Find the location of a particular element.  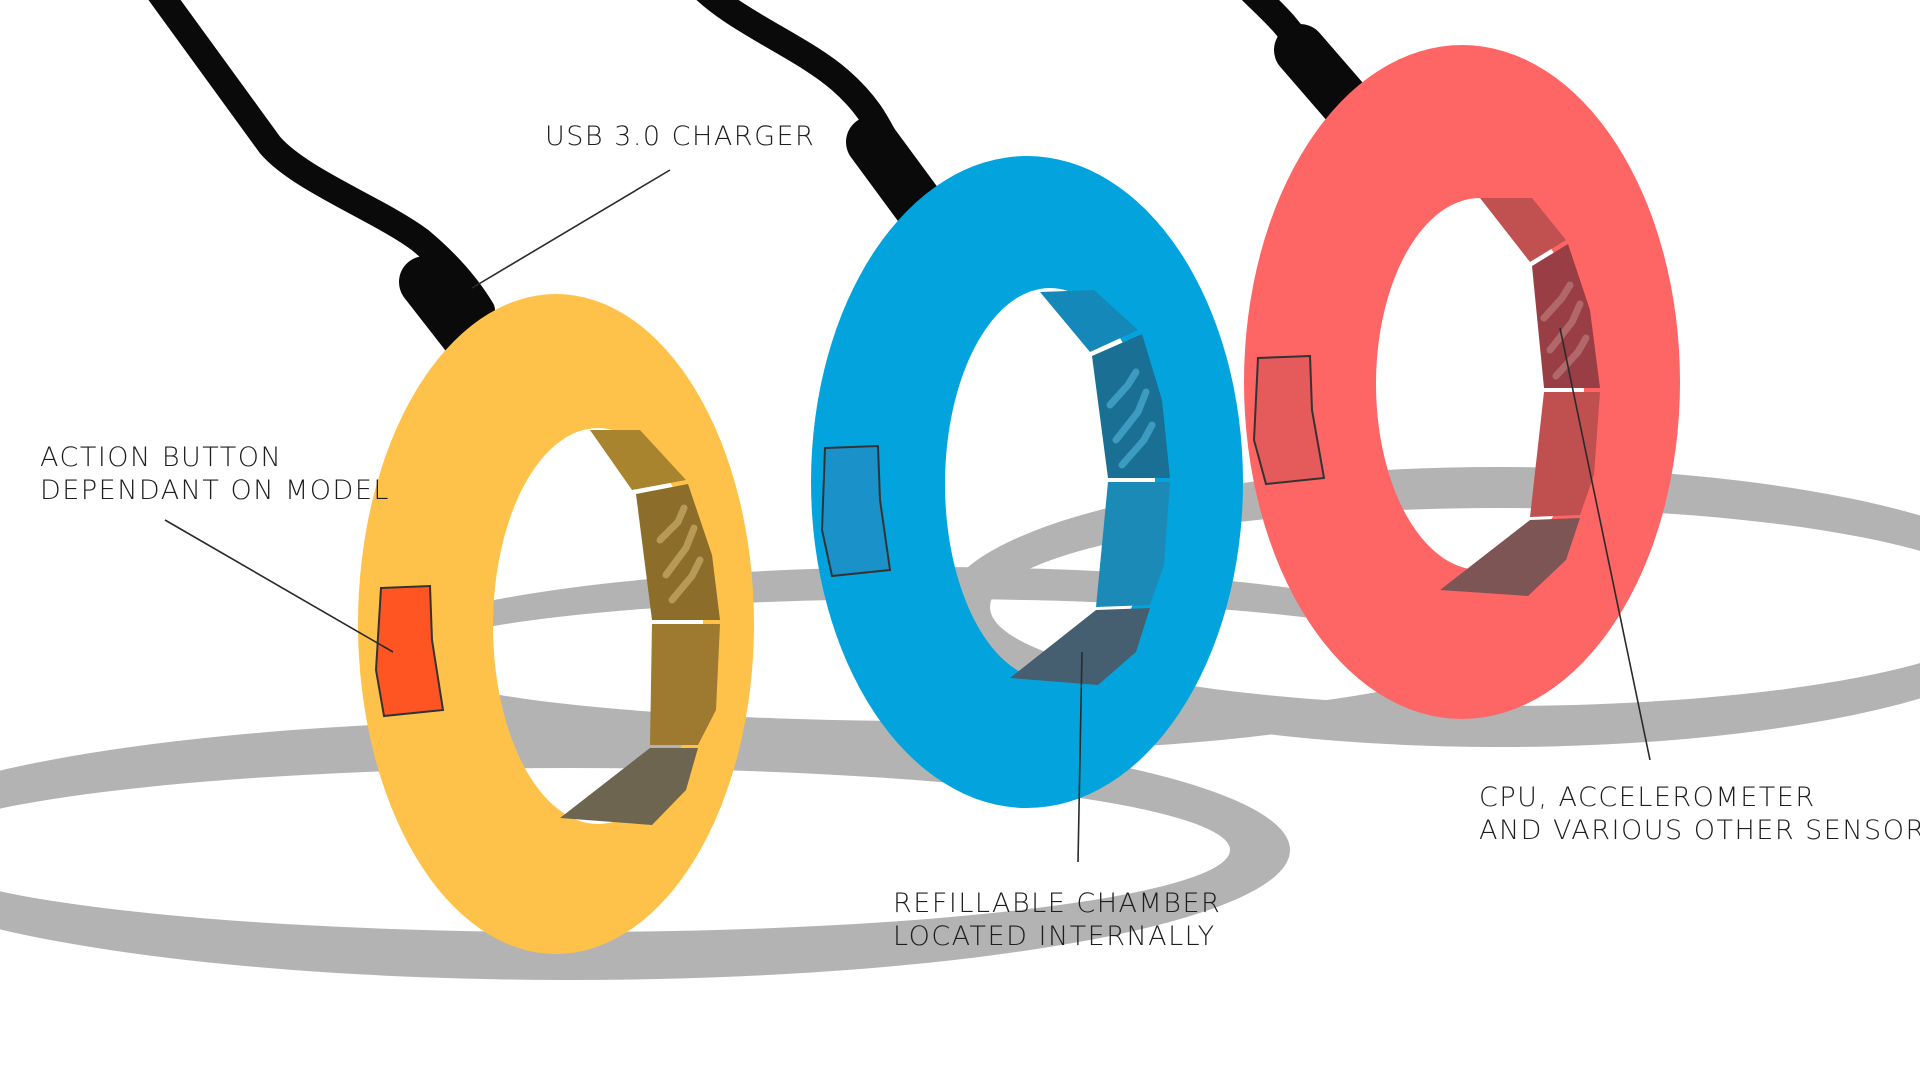

cpu-sensors-line-1: CPU, ACCELEROMETER is located at coordinates (1647, 797).